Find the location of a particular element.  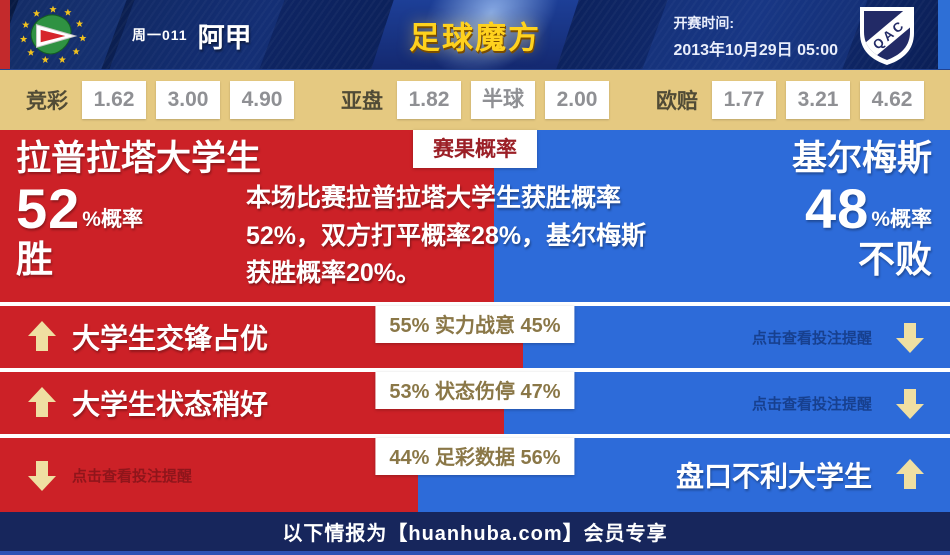

league-name: 阿甲 is located at coordinates (224, 37).